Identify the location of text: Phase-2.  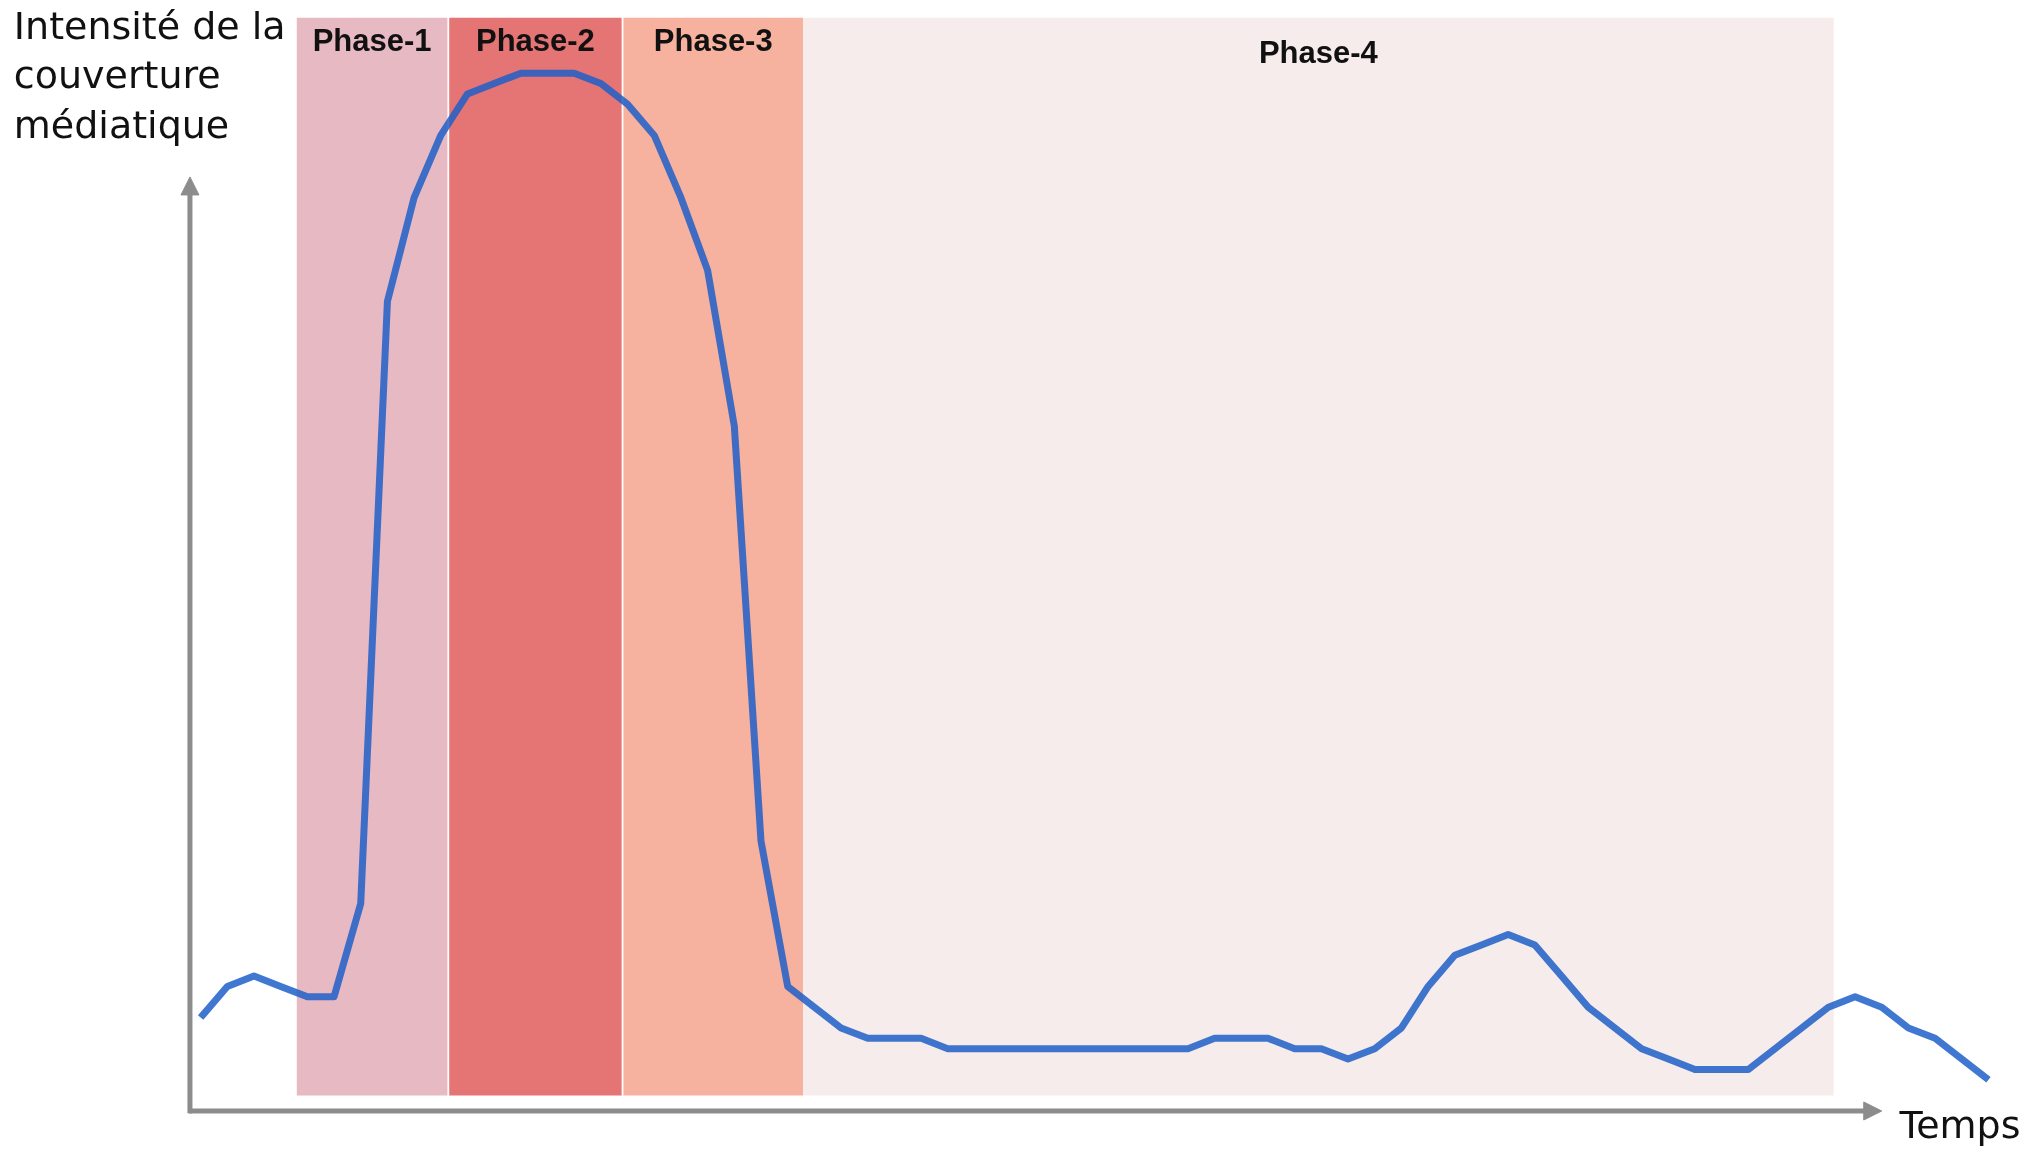
(535, 41).